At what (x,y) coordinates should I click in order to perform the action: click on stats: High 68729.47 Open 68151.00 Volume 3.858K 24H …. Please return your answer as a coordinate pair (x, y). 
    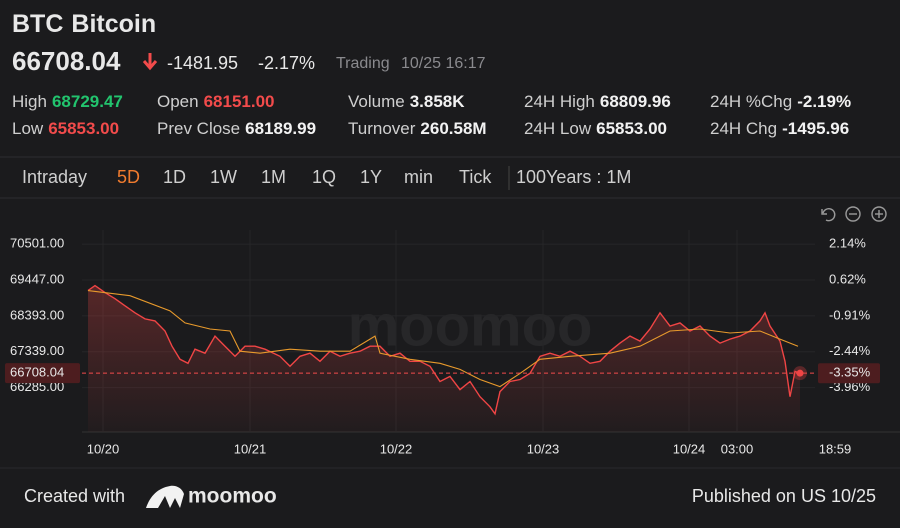
    Looking at the image, I should click on (431, 115).